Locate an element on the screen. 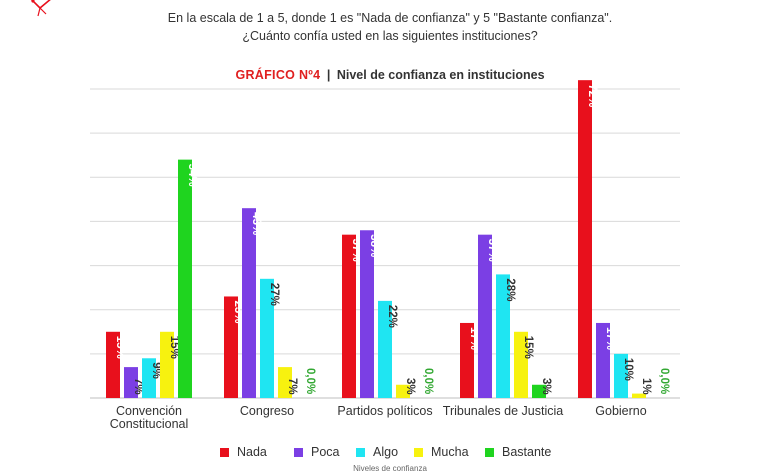  data-label: 1% is located at coordinates (646, 386).